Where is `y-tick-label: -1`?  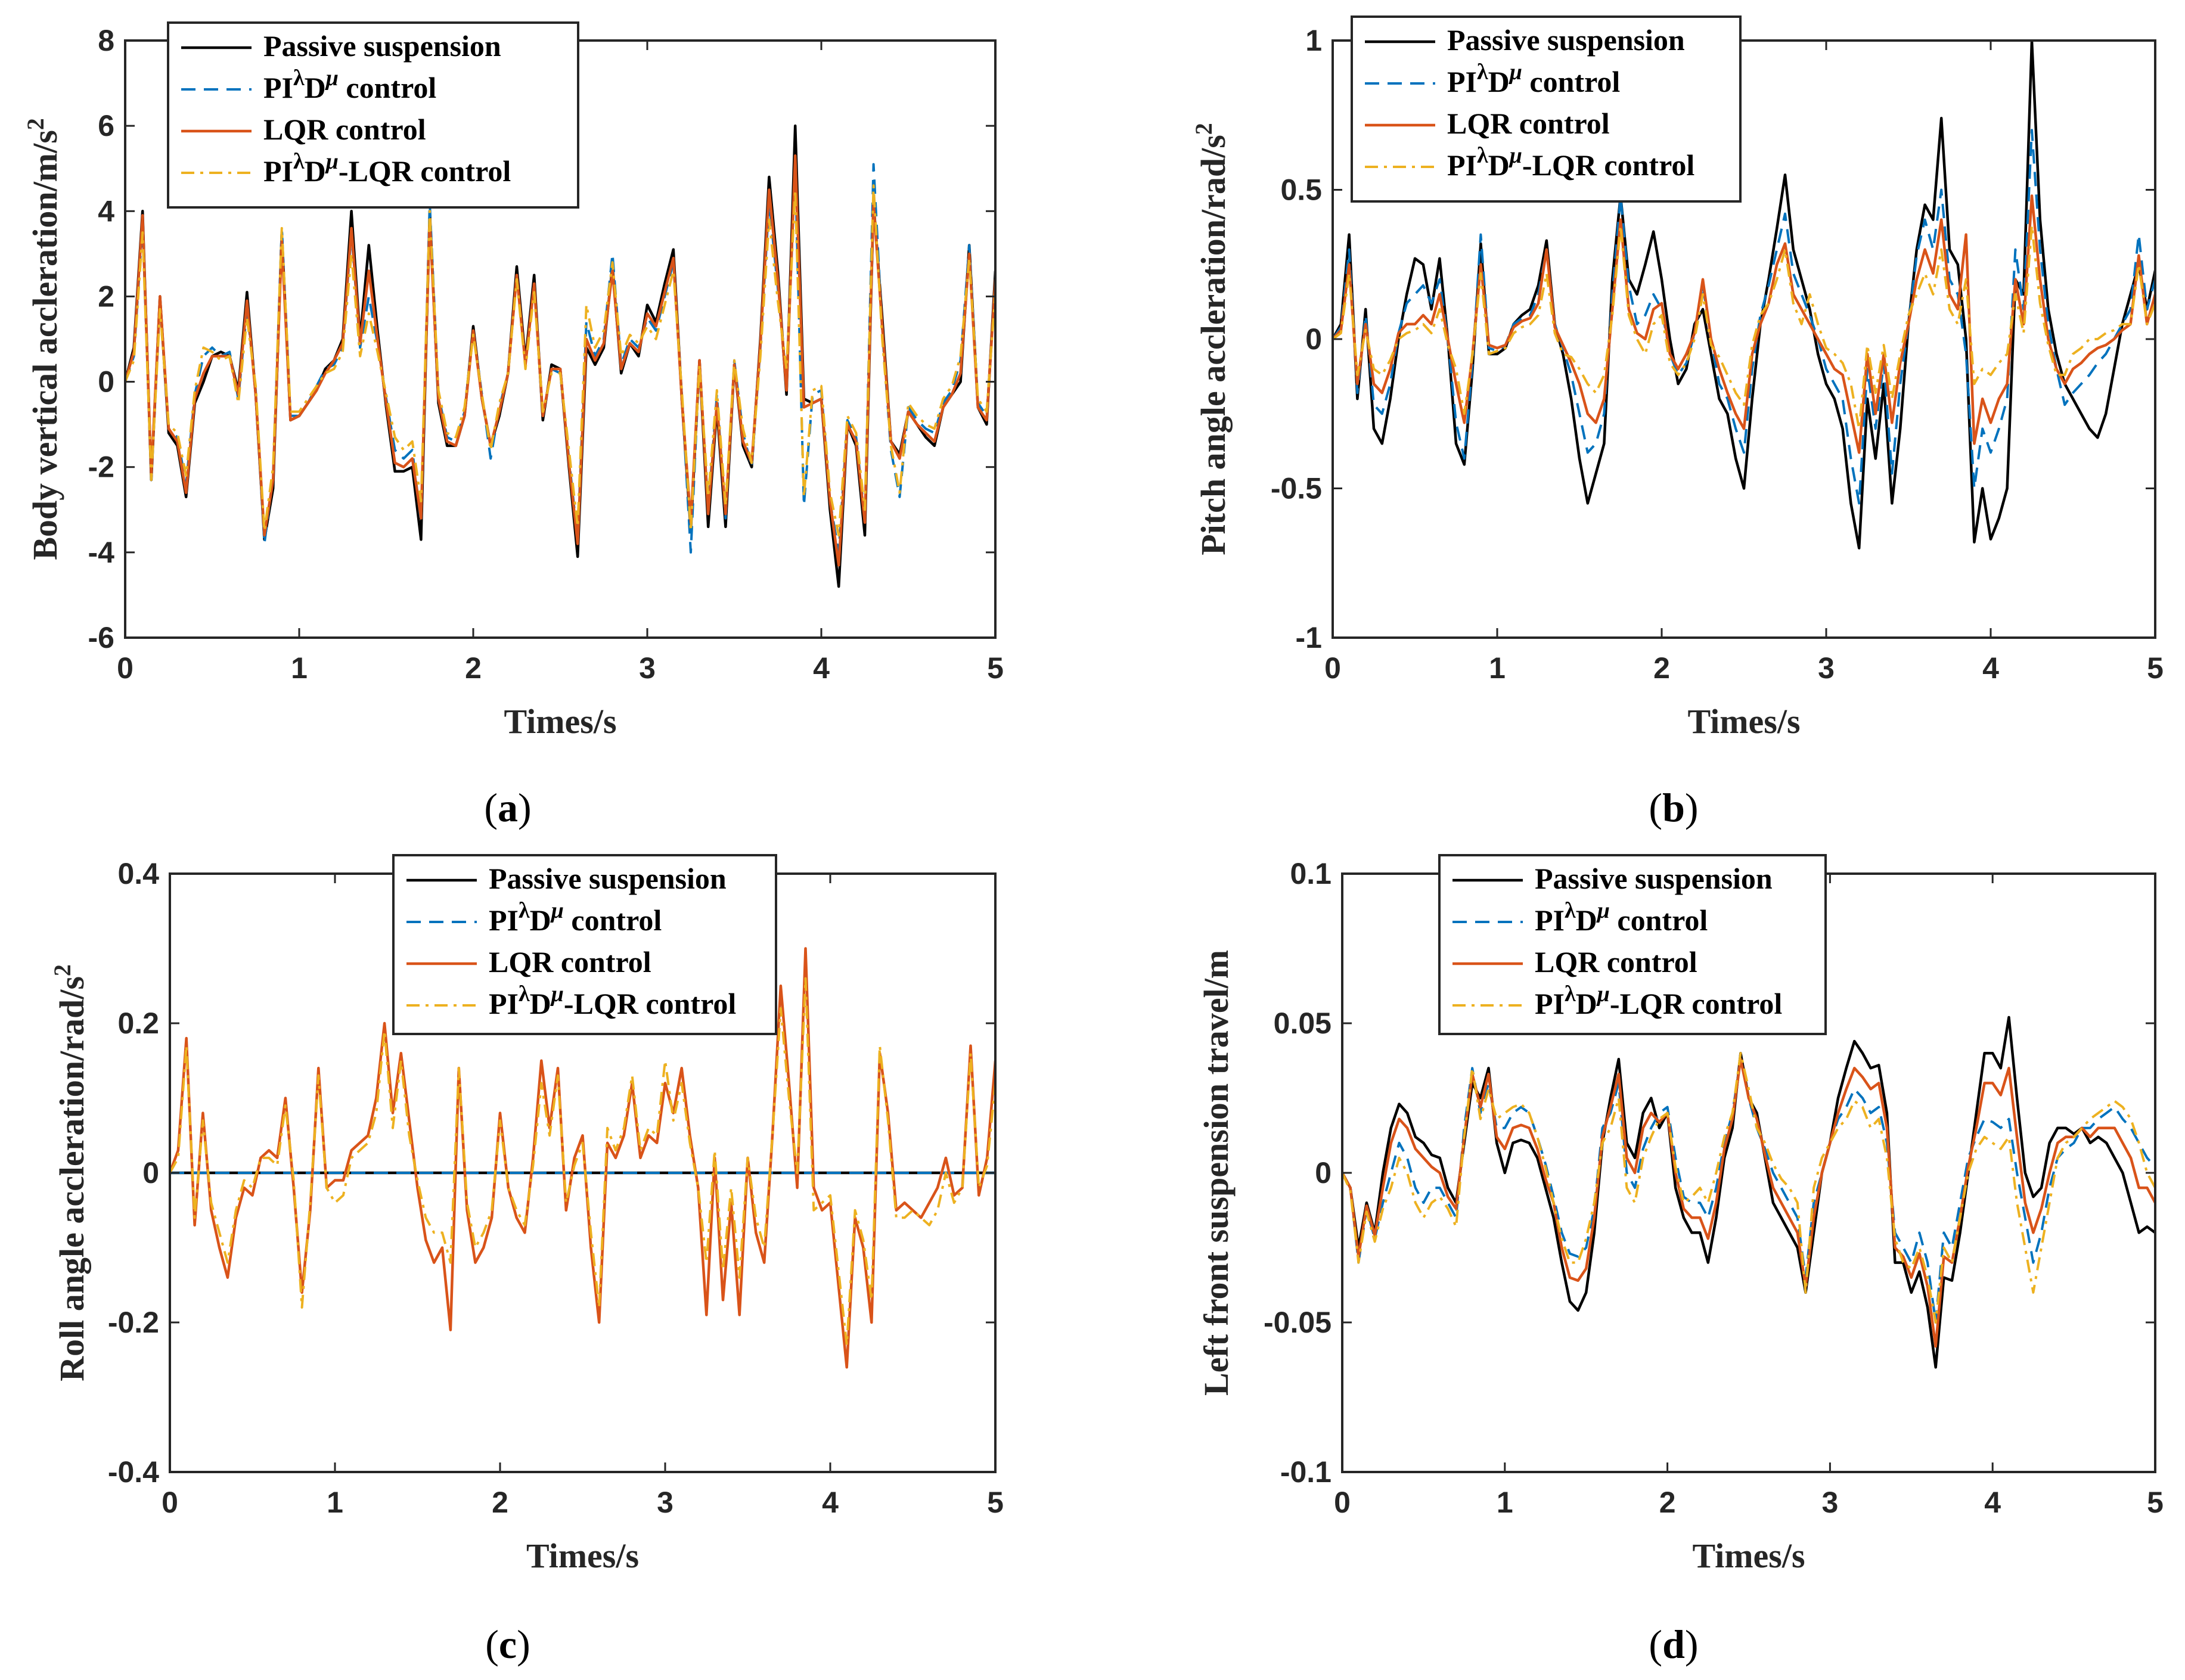
y-tick-label: -1 is located at coordinates (1309, 638).